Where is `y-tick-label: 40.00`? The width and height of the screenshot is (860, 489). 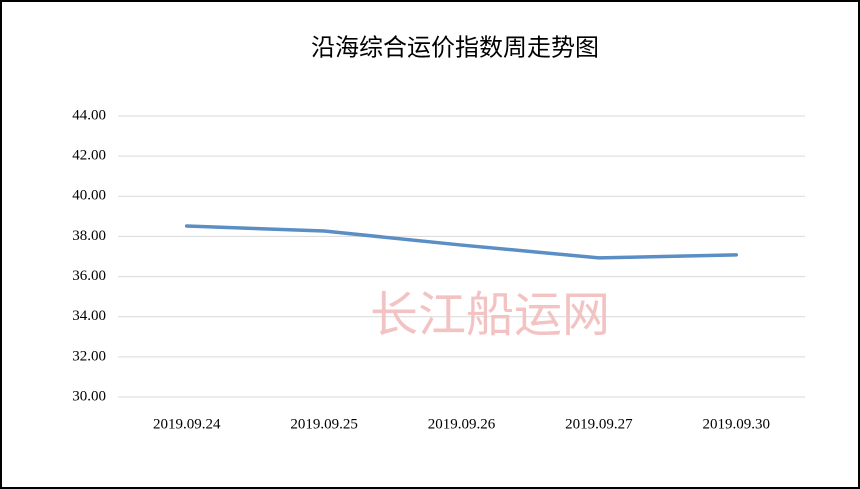 y-tick-label: 40.00 is located at coordinates (89, 196).